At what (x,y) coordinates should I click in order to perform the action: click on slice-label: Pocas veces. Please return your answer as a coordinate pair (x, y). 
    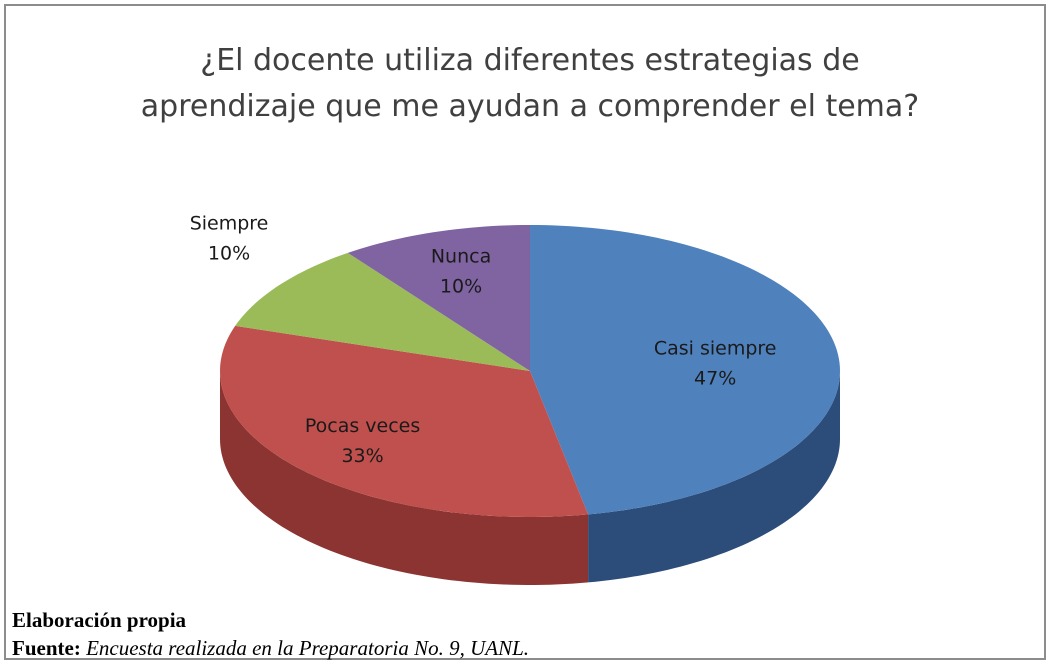
    Looking at the image, I should click on (362, 426).